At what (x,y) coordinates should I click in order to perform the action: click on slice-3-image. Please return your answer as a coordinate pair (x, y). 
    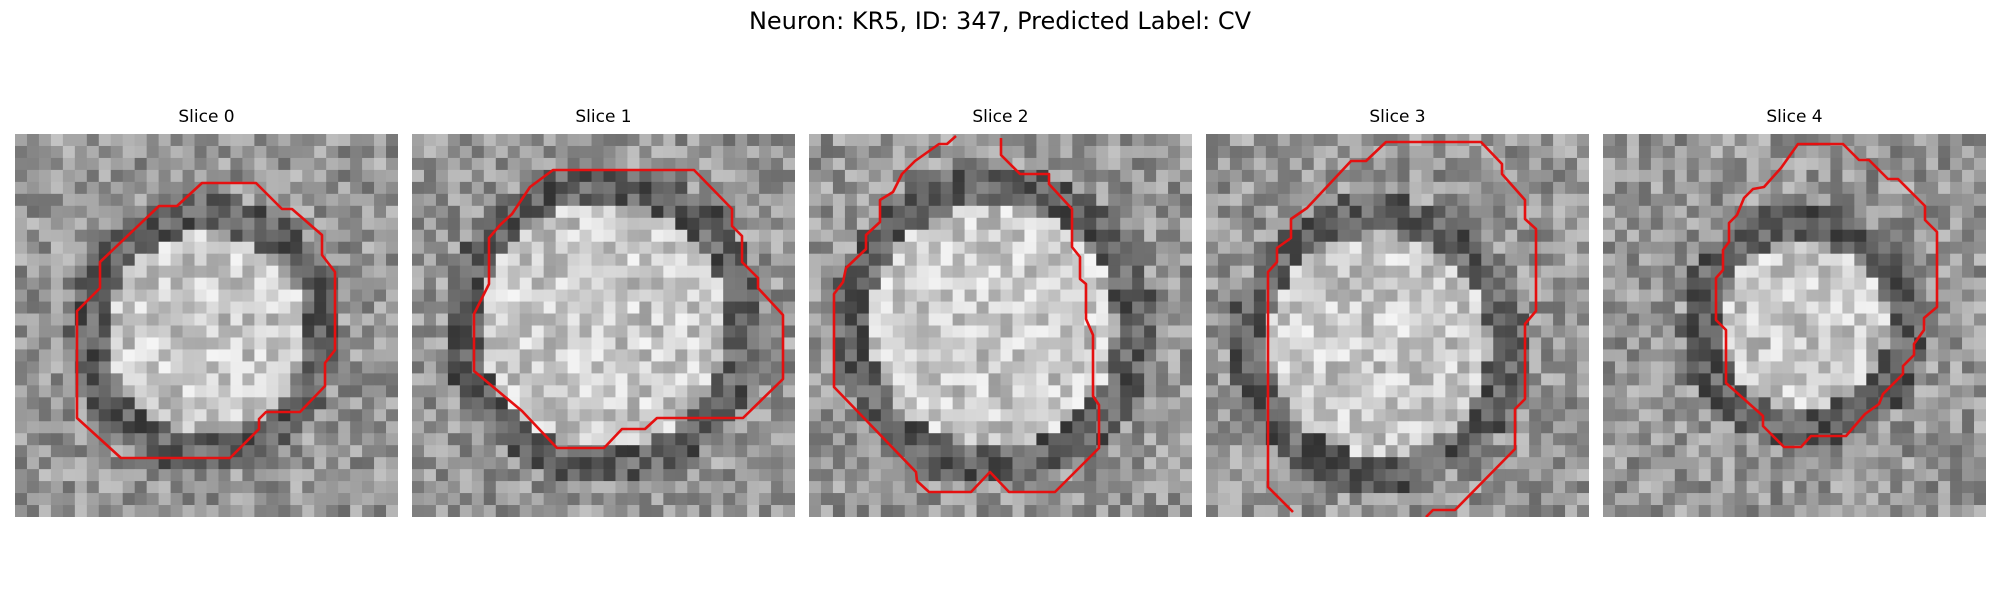
    Looking at the image, I should click on (1397, 325).